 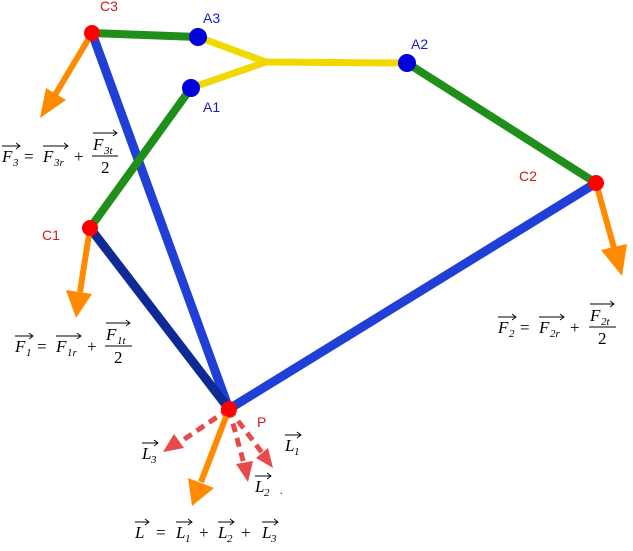 What do you see at coordinates (59, 163) in the screenshot?
I see `svg-text: 3r` at bounding box center [59, 163].